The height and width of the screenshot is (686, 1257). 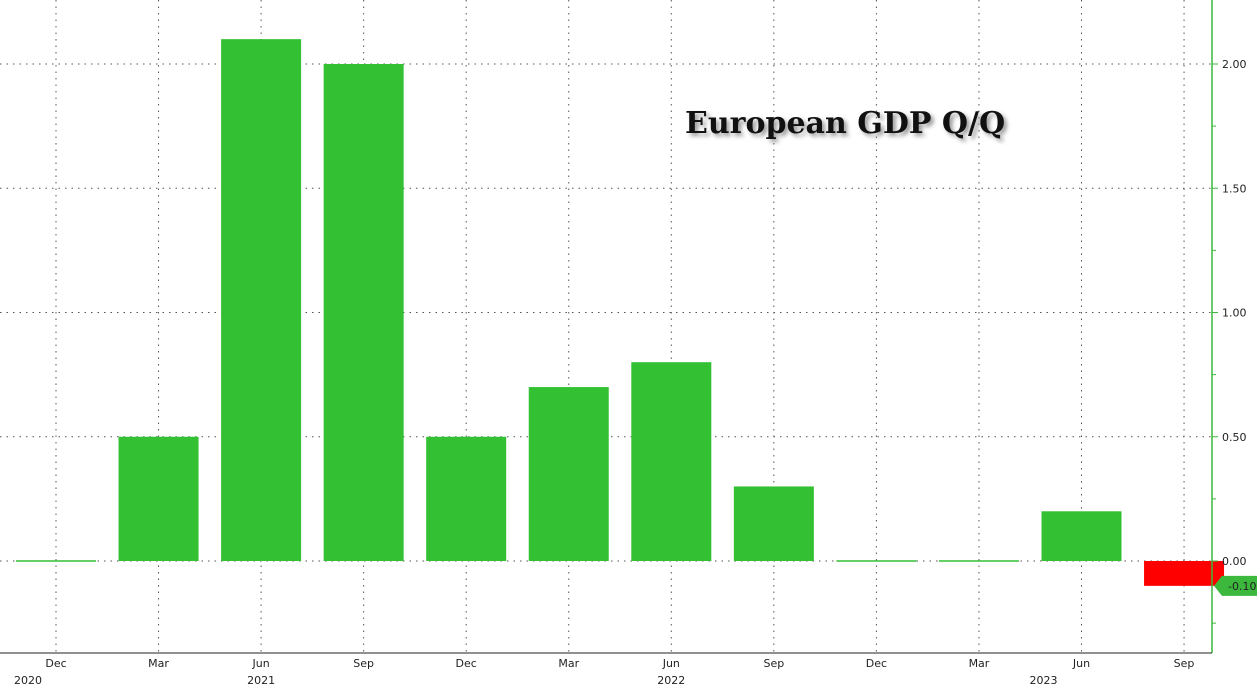 What do you see at coordinates (671, 680) in the screenshot?
I see `x-year-label: 2022` at bounding box center [671, 680].